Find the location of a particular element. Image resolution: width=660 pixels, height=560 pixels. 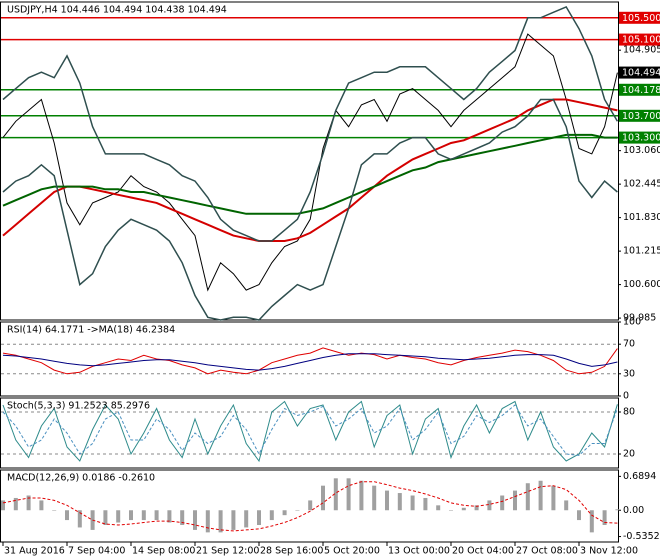

x-tick-label: 21 Sep 12:00 is located at coordinates (227, 551).